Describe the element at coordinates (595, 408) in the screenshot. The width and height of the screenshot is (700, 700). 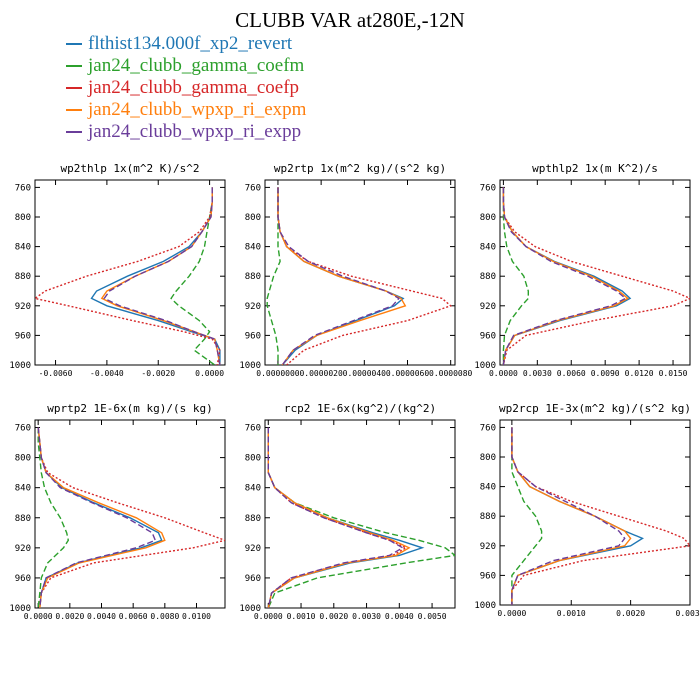
I see `panel-title: wp2rcp 1E-3x(m^2 kg)/(s^2 kg)` at that location.